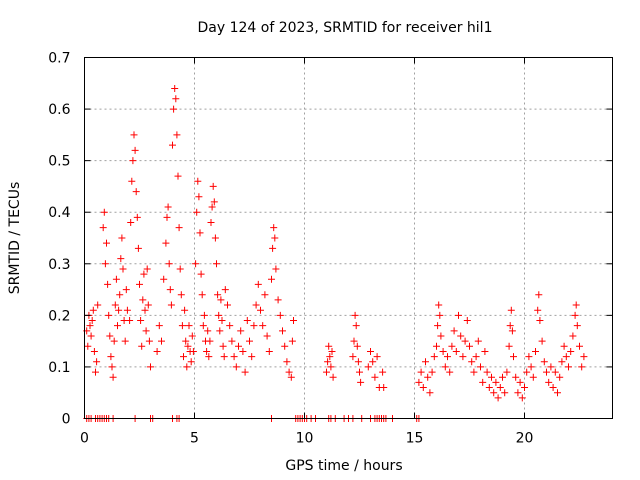  Describe the element at coordinates (59, 110) in the screenshot. I see `y-tick-label: 0.6` at that location.